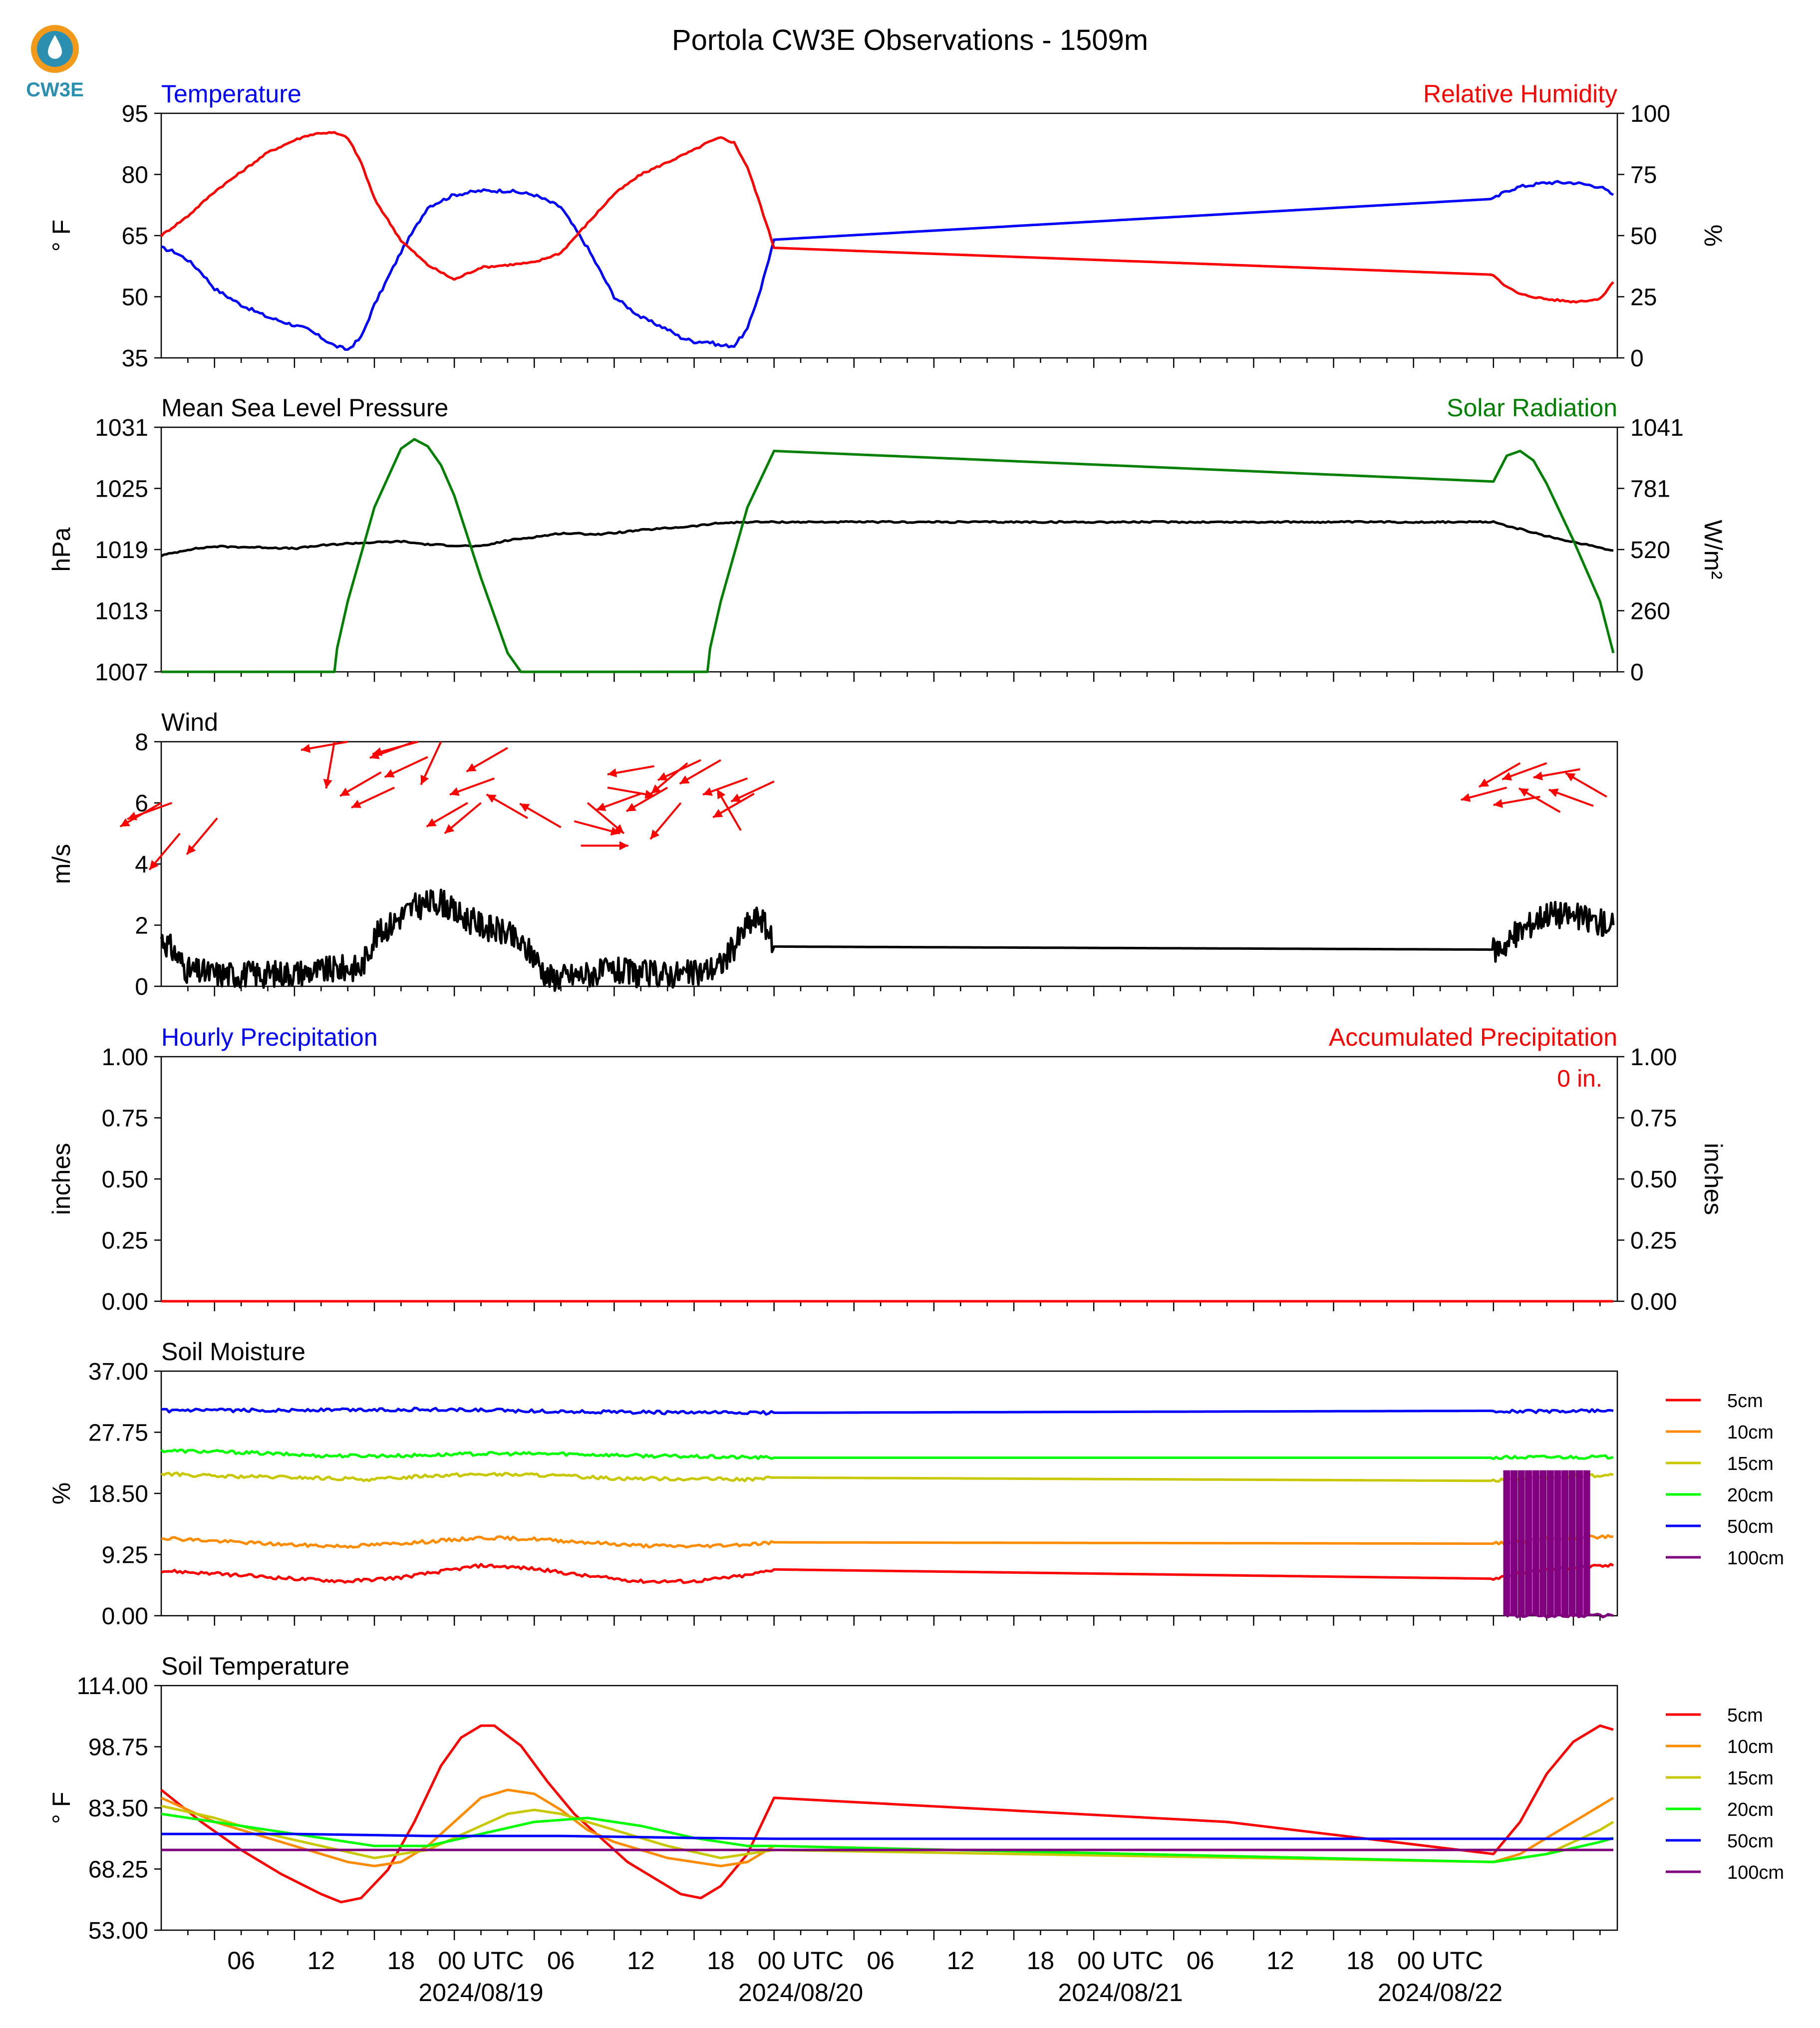 The height and width of the screenshot is (2028, 1820). I want to click on y-tick-label: 1025, so click(121, 489).